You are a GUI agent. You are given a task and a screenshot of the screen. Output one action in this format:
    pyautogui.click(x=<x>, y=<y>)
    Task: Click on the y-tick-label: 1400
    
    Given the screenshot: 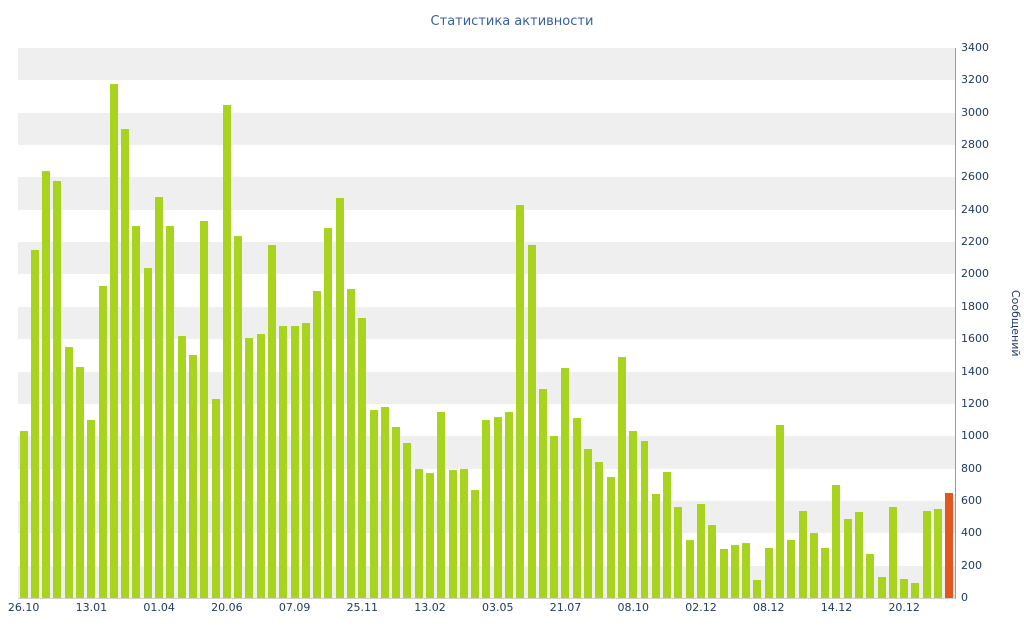 What is the action you would take?
    pyautogui.click(x=975, y=371)
    